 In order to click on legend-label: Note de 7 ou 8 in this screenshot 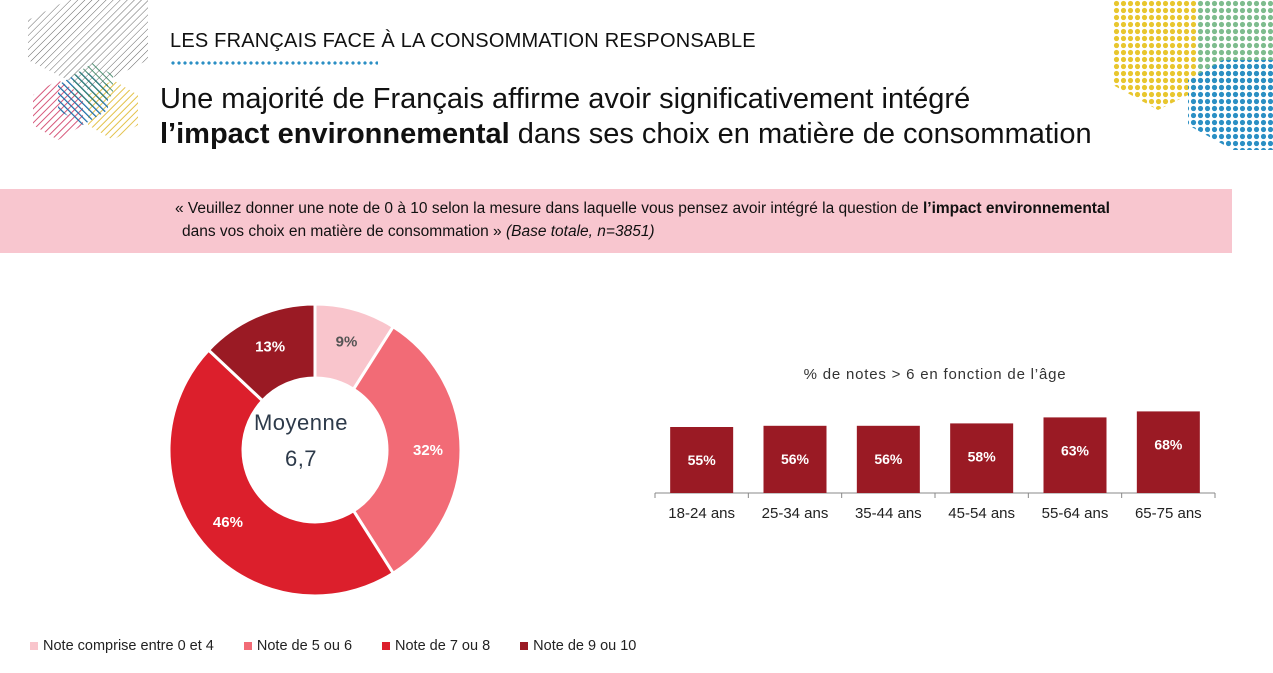, I will do `click(443, 646)`.